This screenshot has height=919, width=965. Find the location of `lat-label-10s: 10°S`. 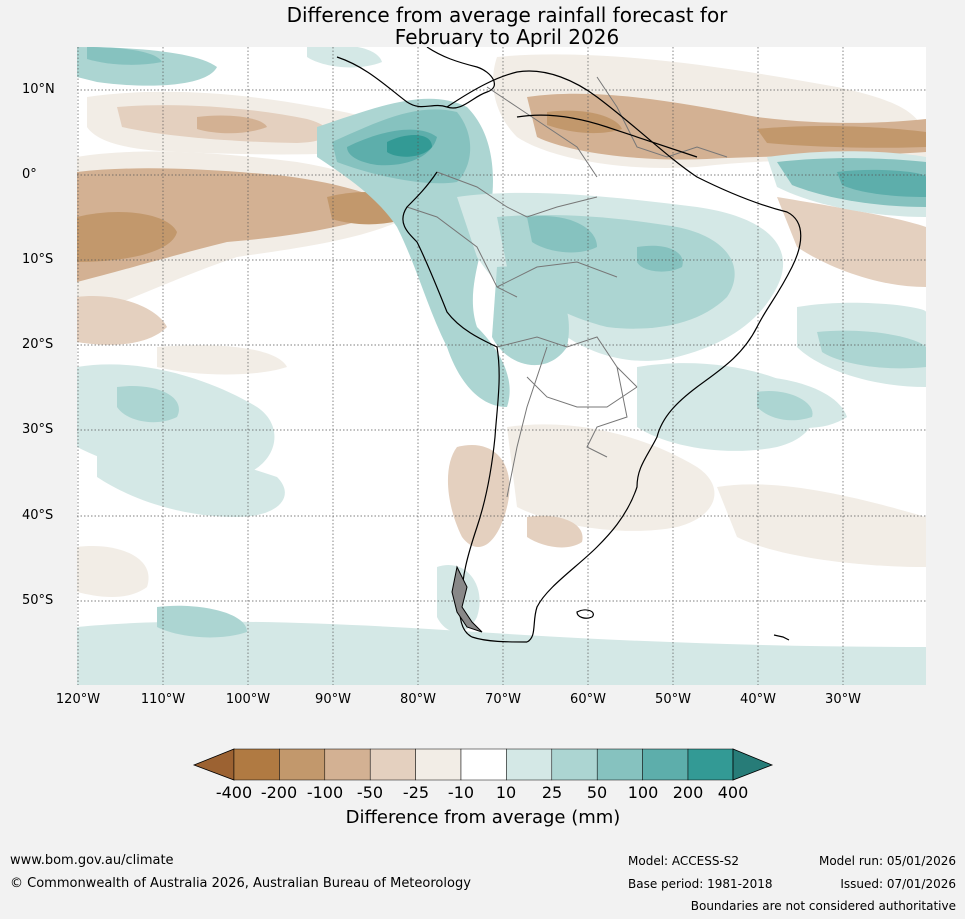

lat-label-10s: 10°S is located at coordinates (38, 259).